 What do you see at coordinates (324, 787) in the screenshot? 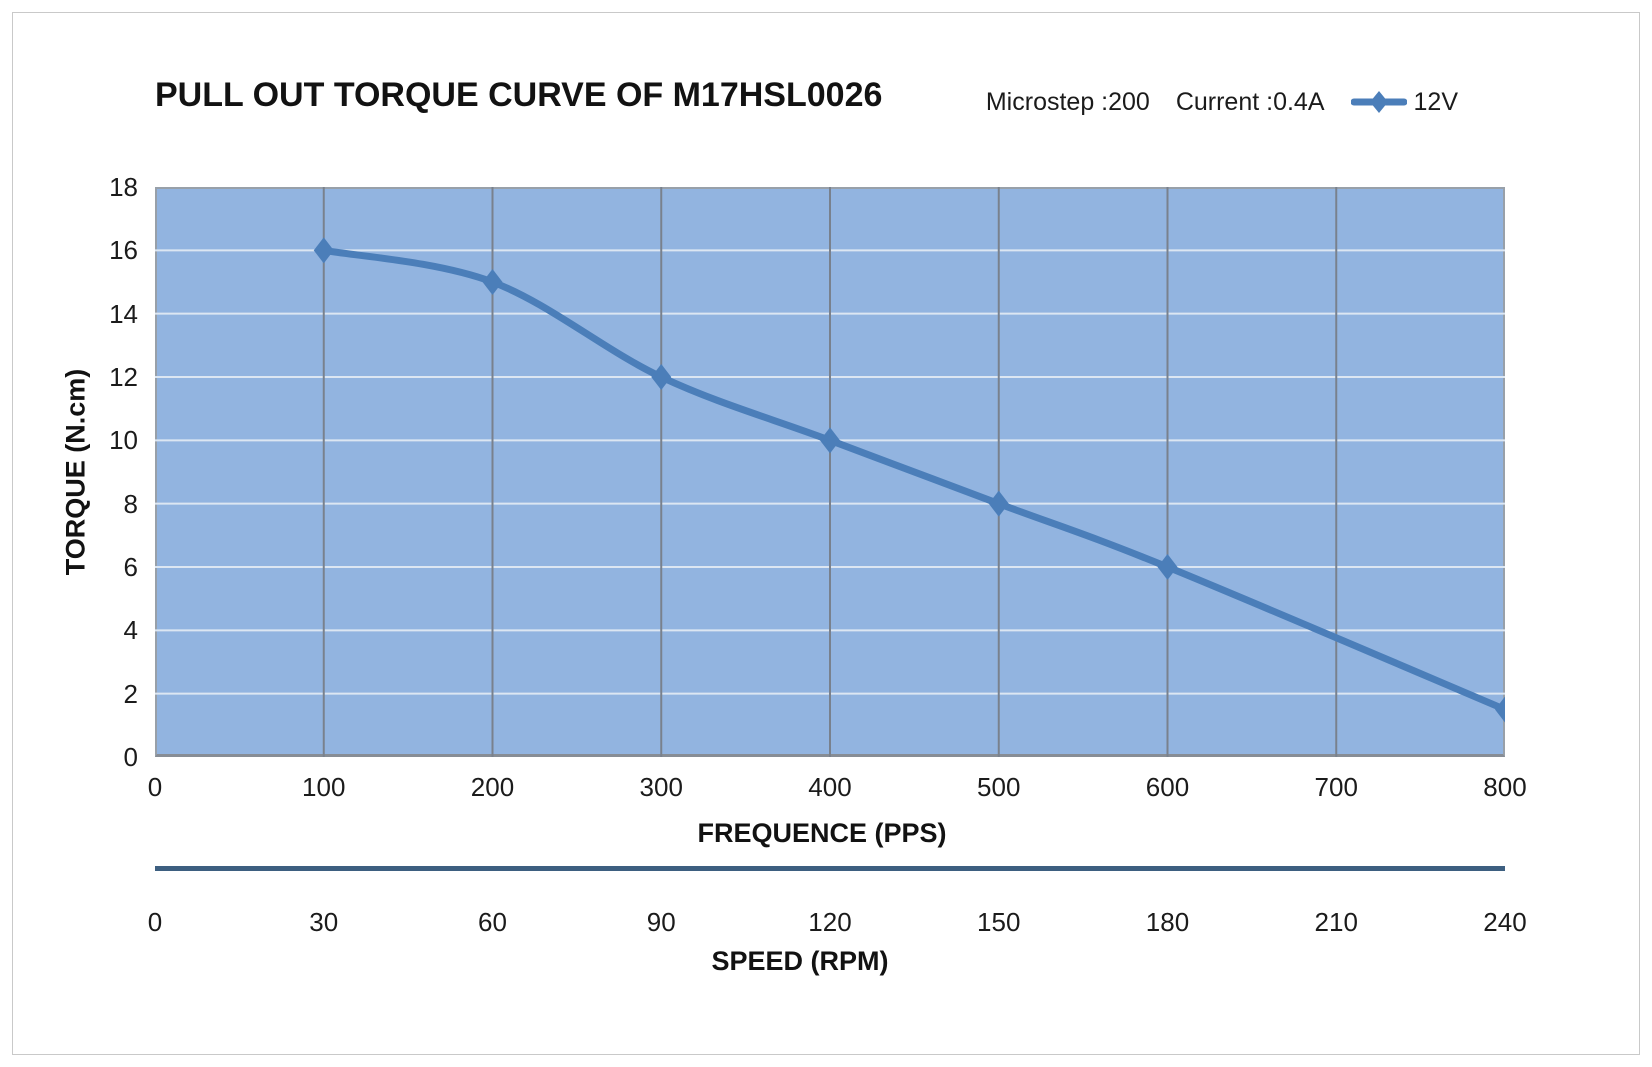
I see `frequence-tick-label: 100` at bounding box center [324, 787].